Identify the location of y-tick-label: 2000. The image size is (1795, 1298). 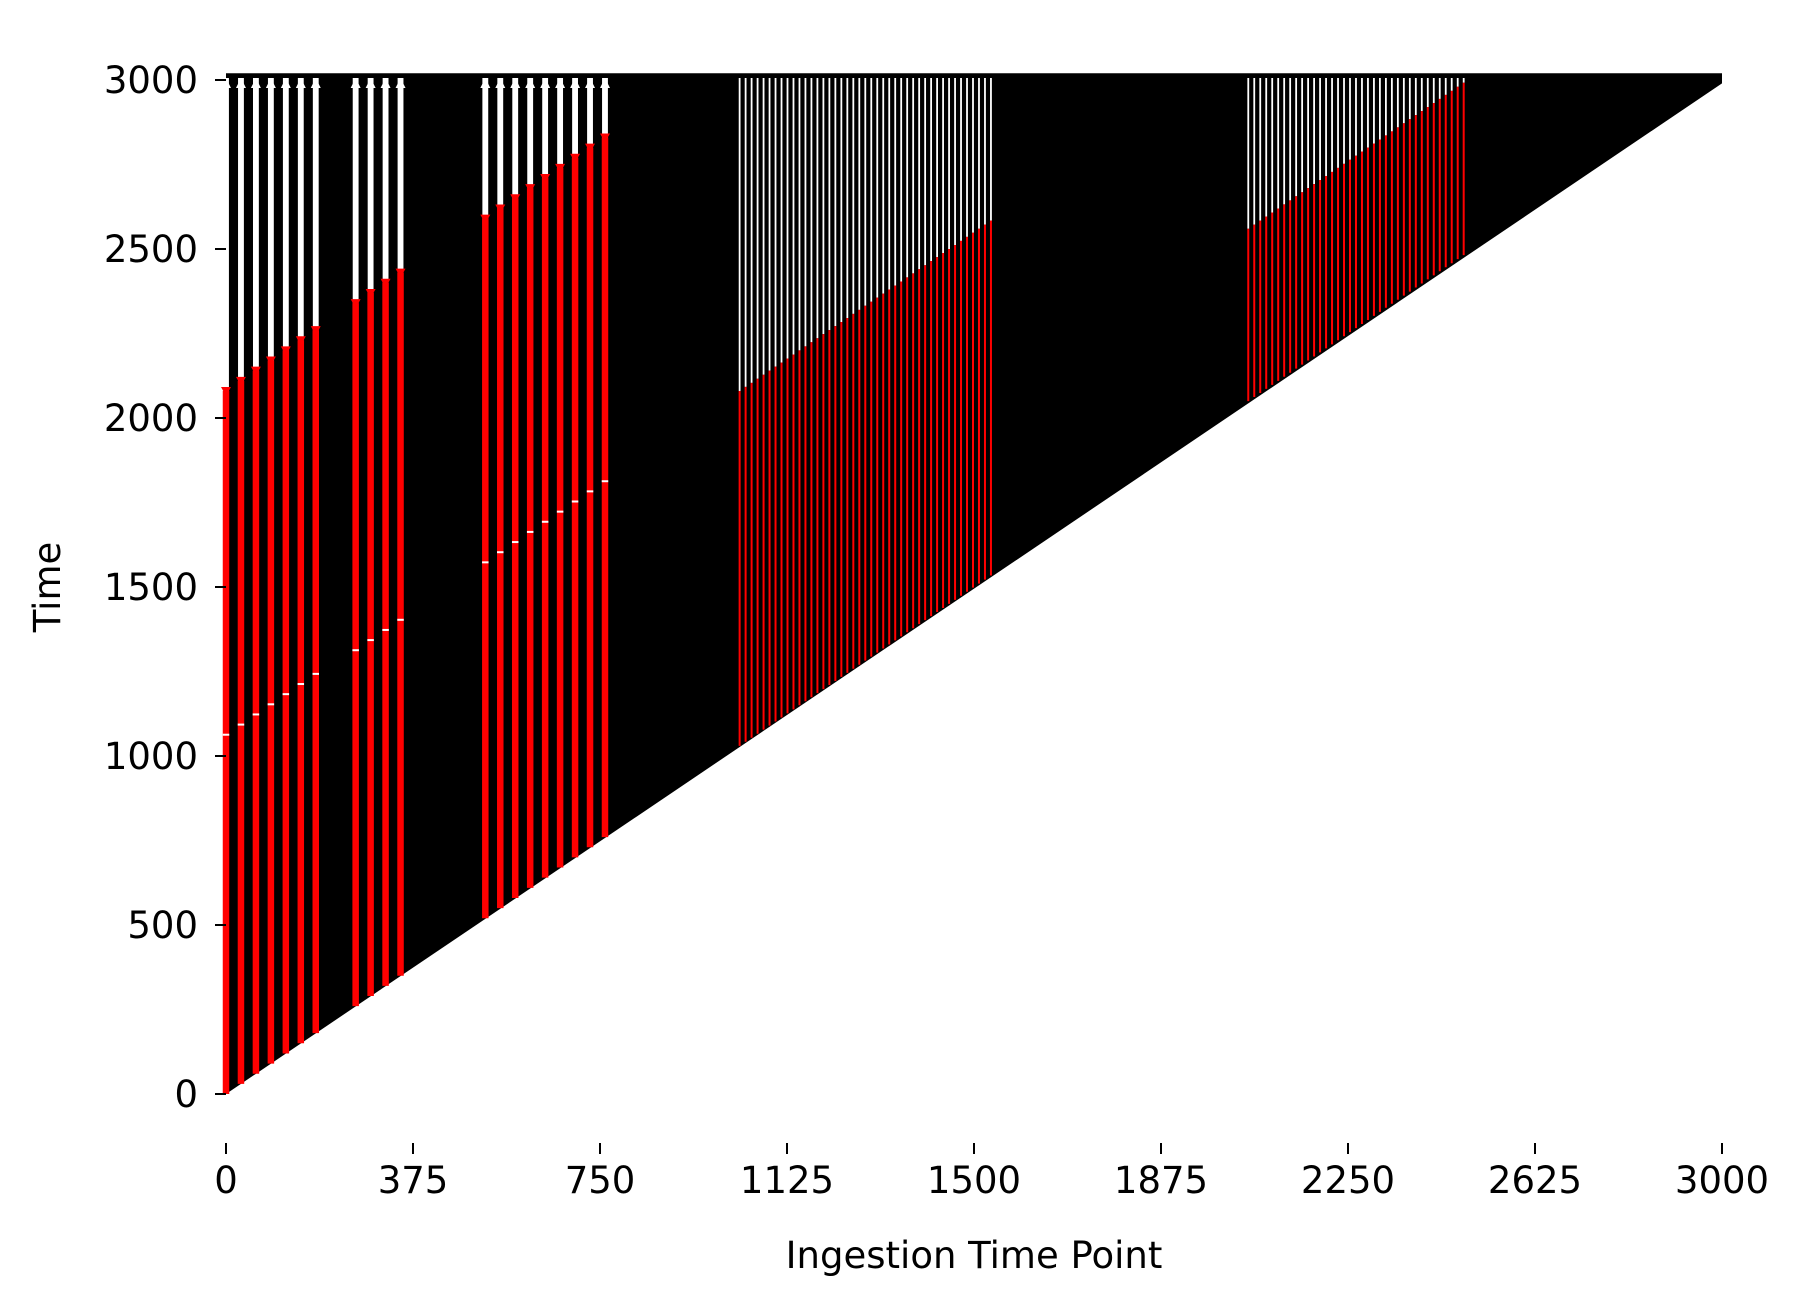
(151, 418).